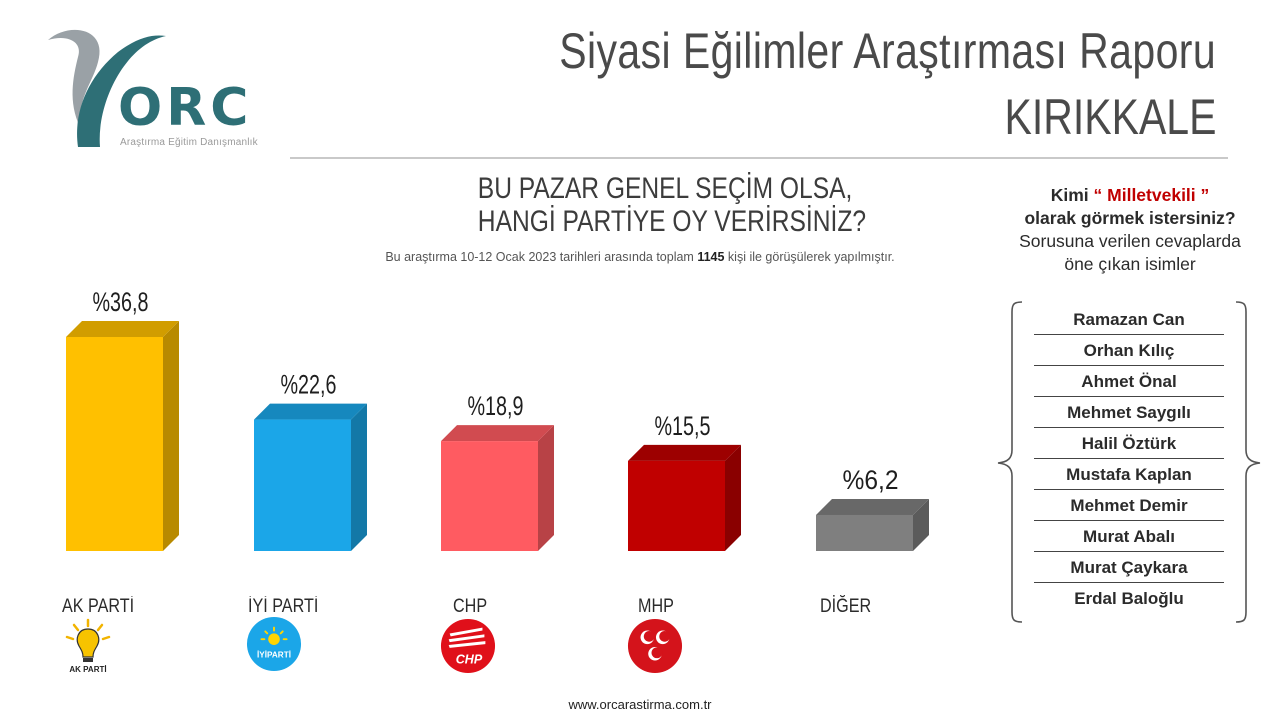 The height and width of the screenshot is (720, 1280). Describe the element at coordinates (1129, 474) in the screenshot. I see `mp-name: Mustafa Kaplan` at that location.